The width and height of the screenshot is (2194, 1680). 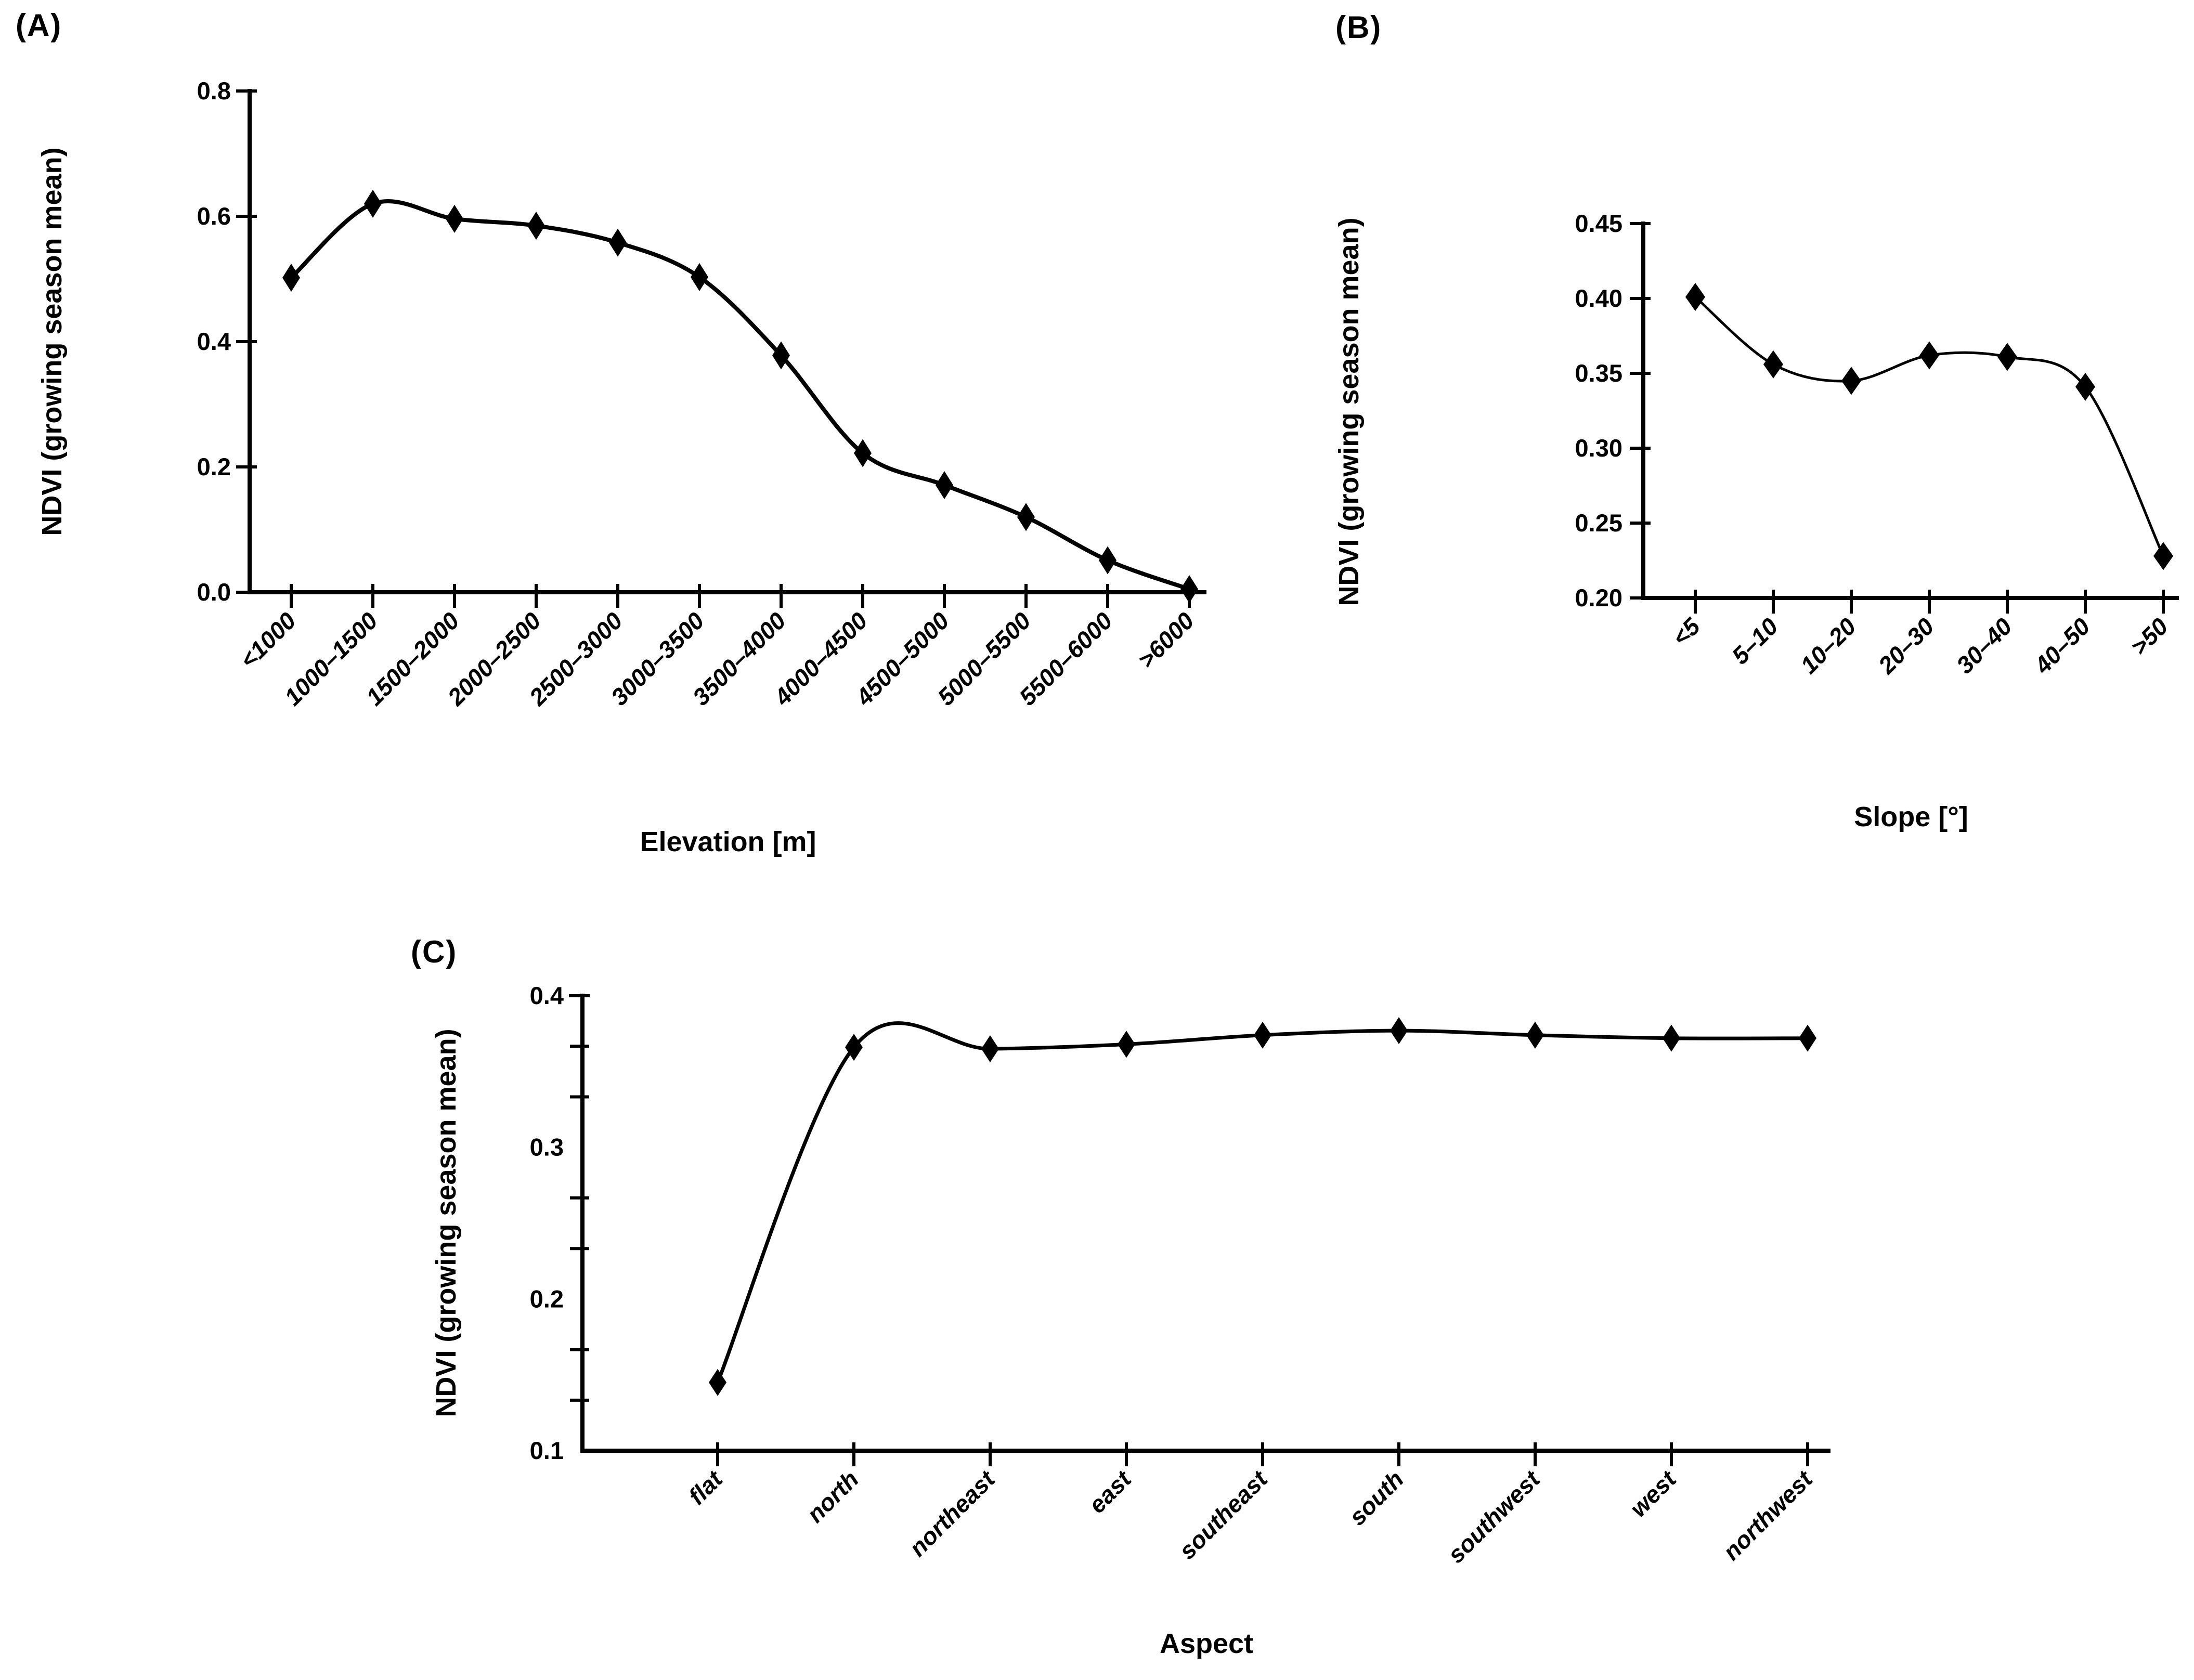 What do you see at coordinates (268, 640) in the screenshot?
I see `x-tick-label: <1000` at bounding box center [268, 640].